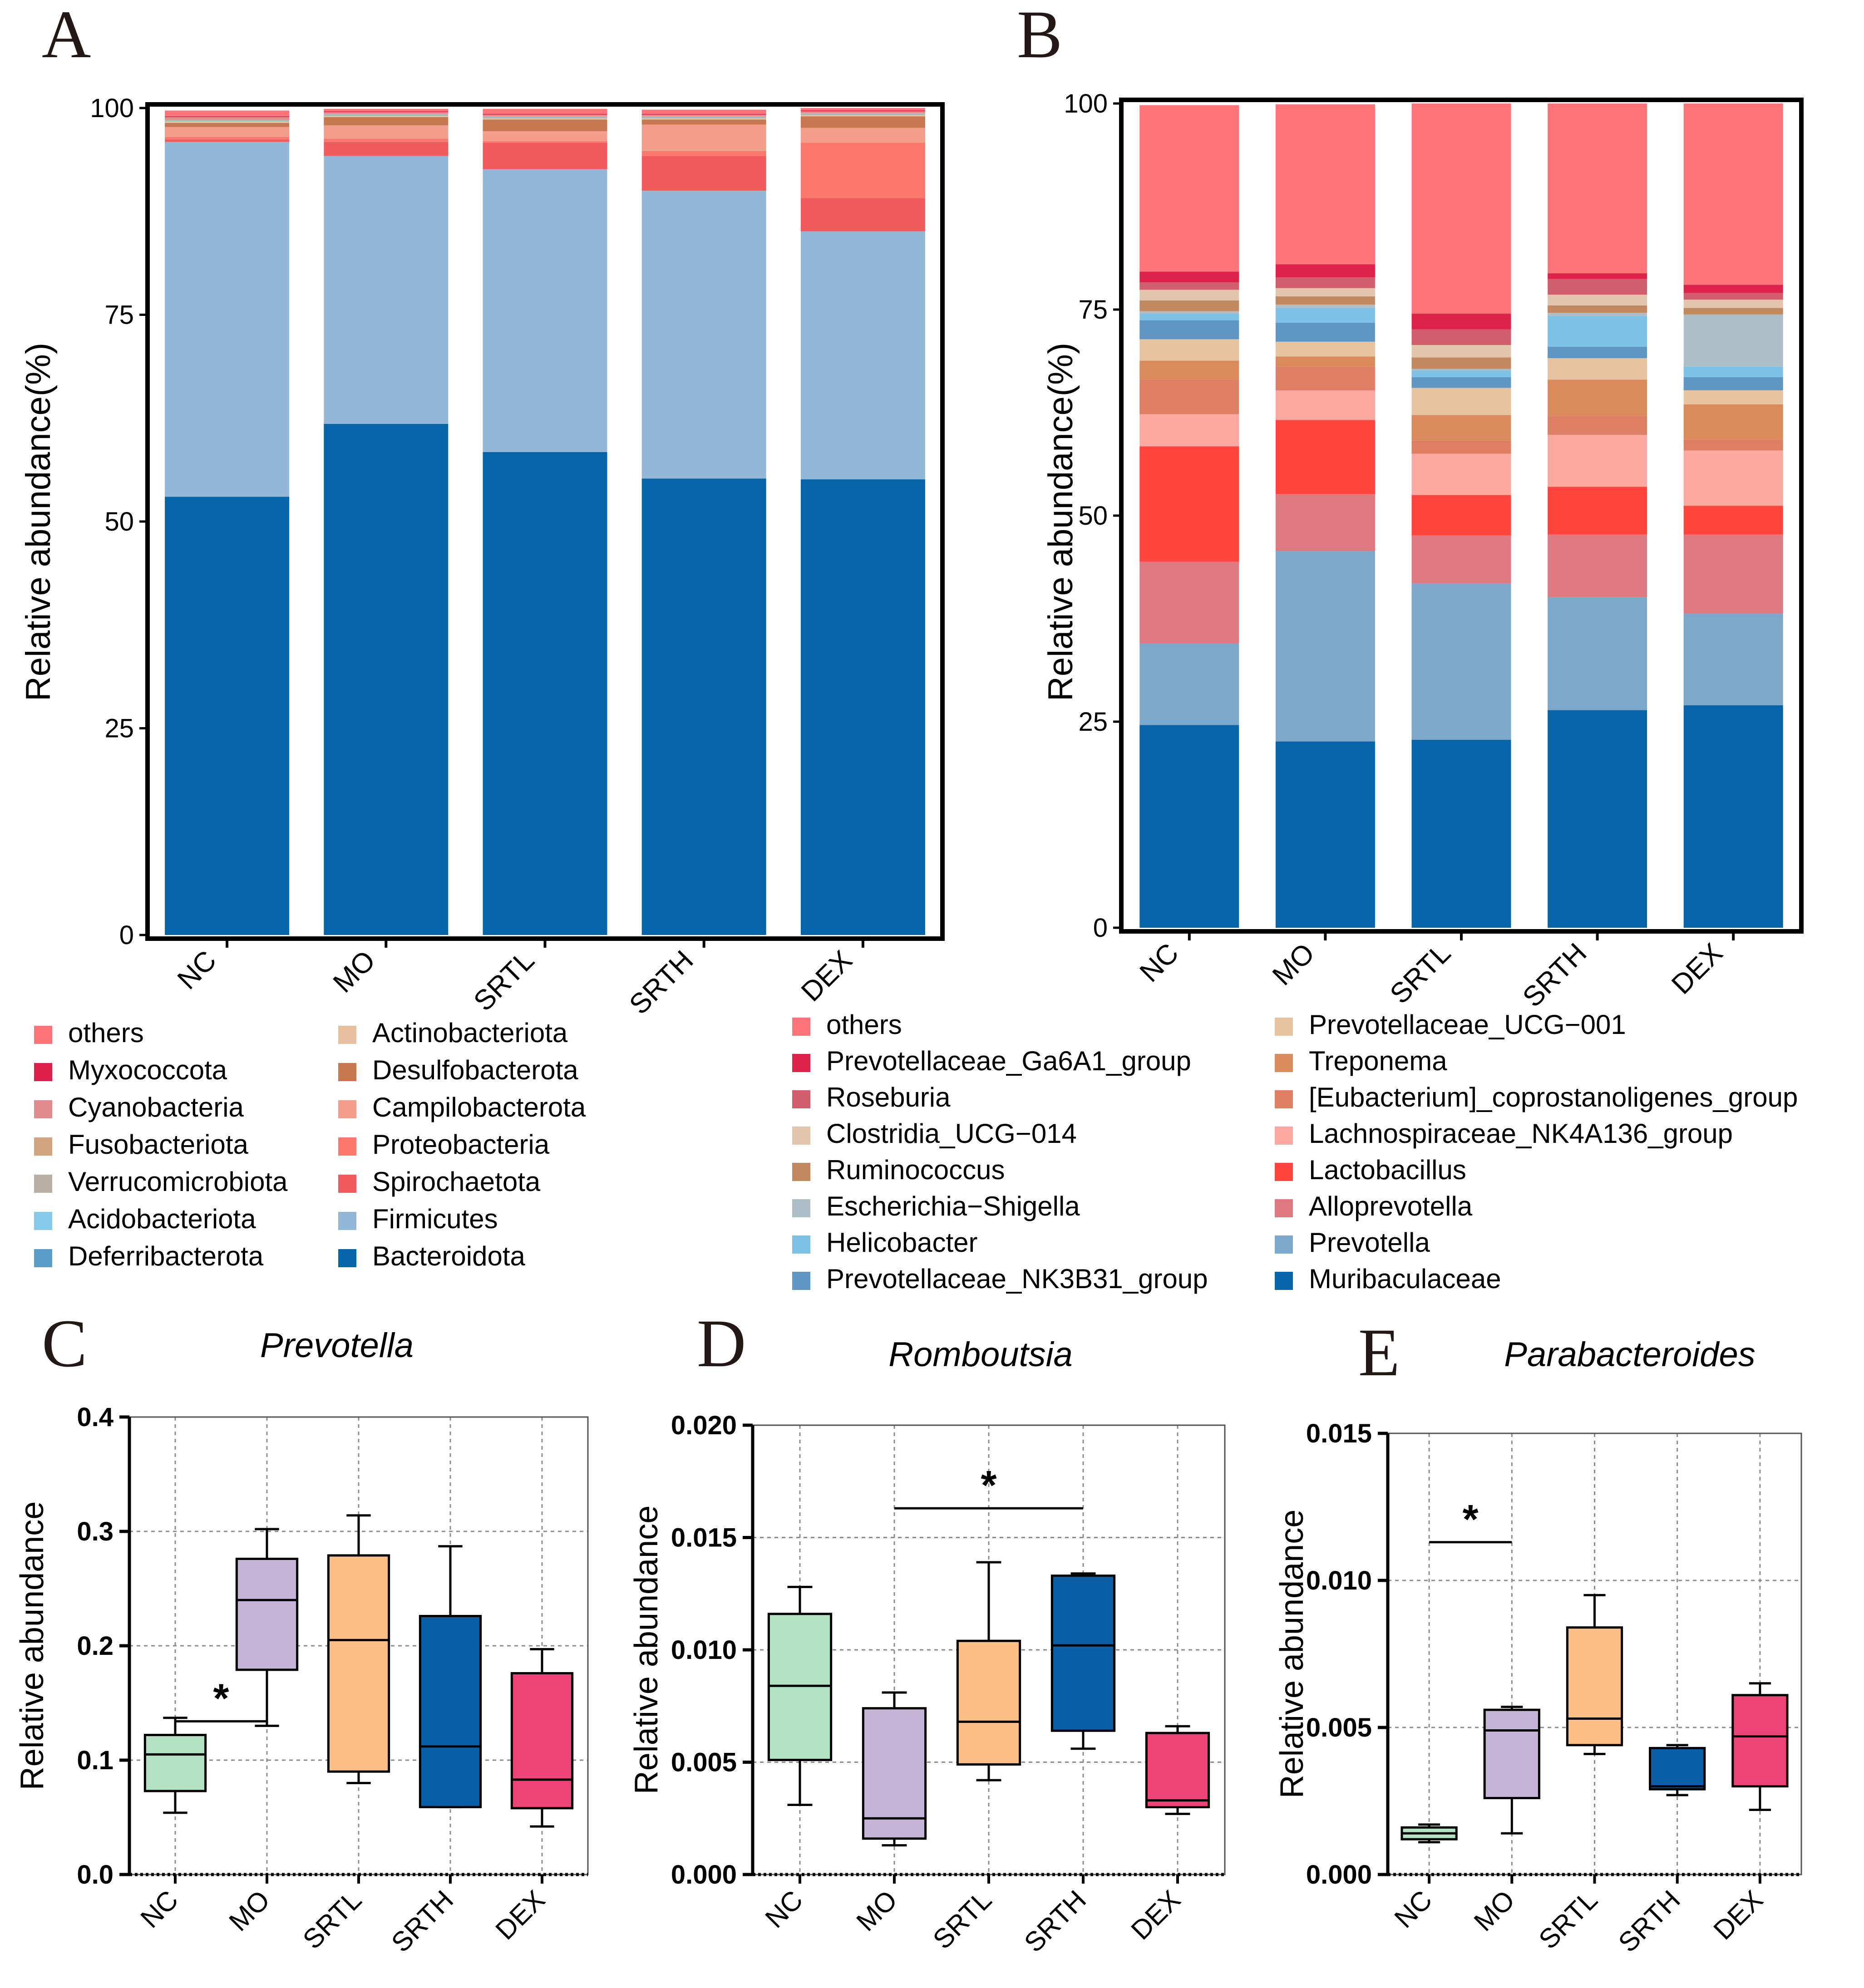 The height and width of the screenshot is (1988, 1864). What do you see at coordinates (953, 1206) in the screenshot?
I see `legend-label: Escherichia−Shigella` at bounding box center [953, 1206].